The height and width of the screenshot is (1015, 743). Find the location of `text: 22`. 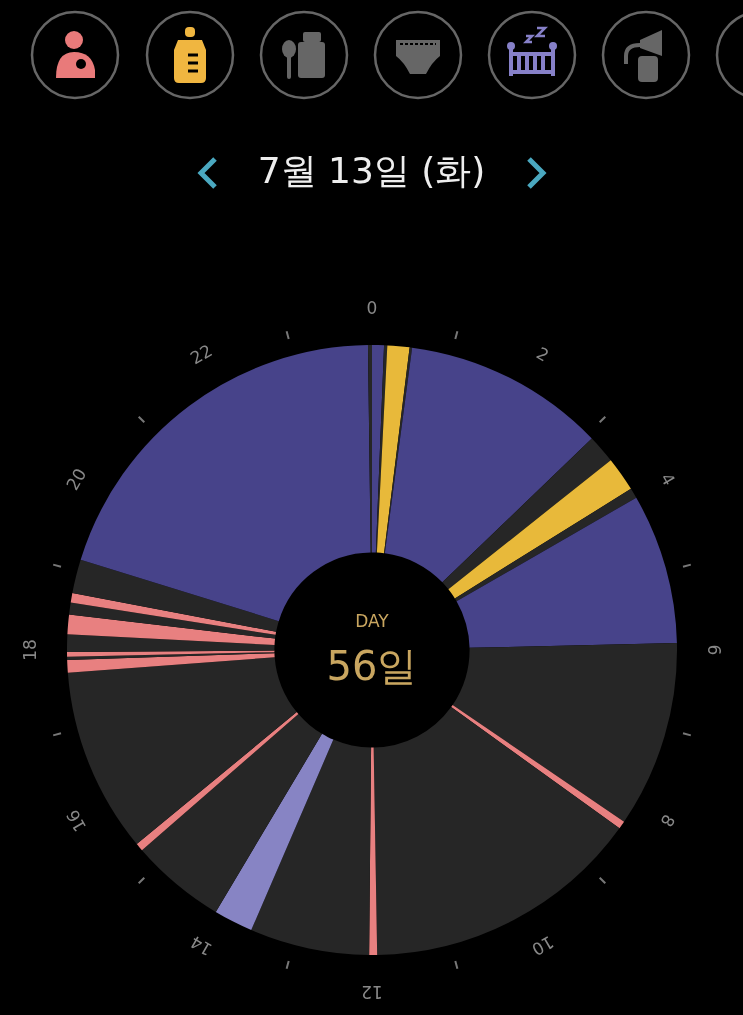

text: 22 is located at coordinates (201, 354).